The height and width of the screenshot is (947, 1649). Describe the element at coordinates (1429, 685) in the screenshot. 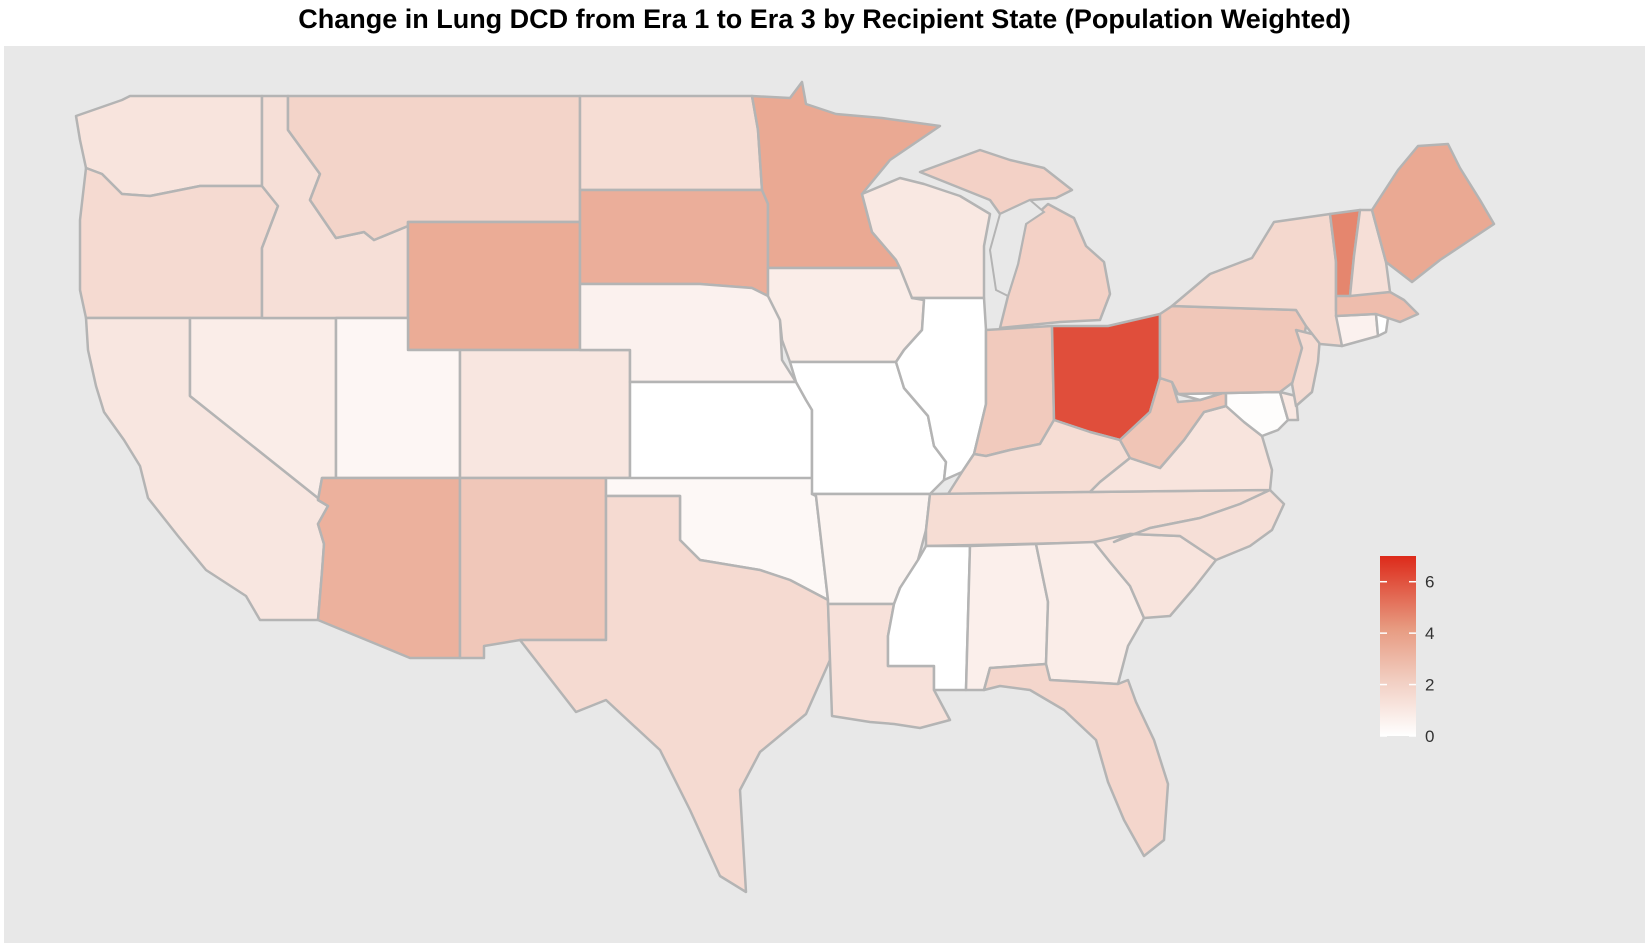

I see `legend-label: 2` at that location.